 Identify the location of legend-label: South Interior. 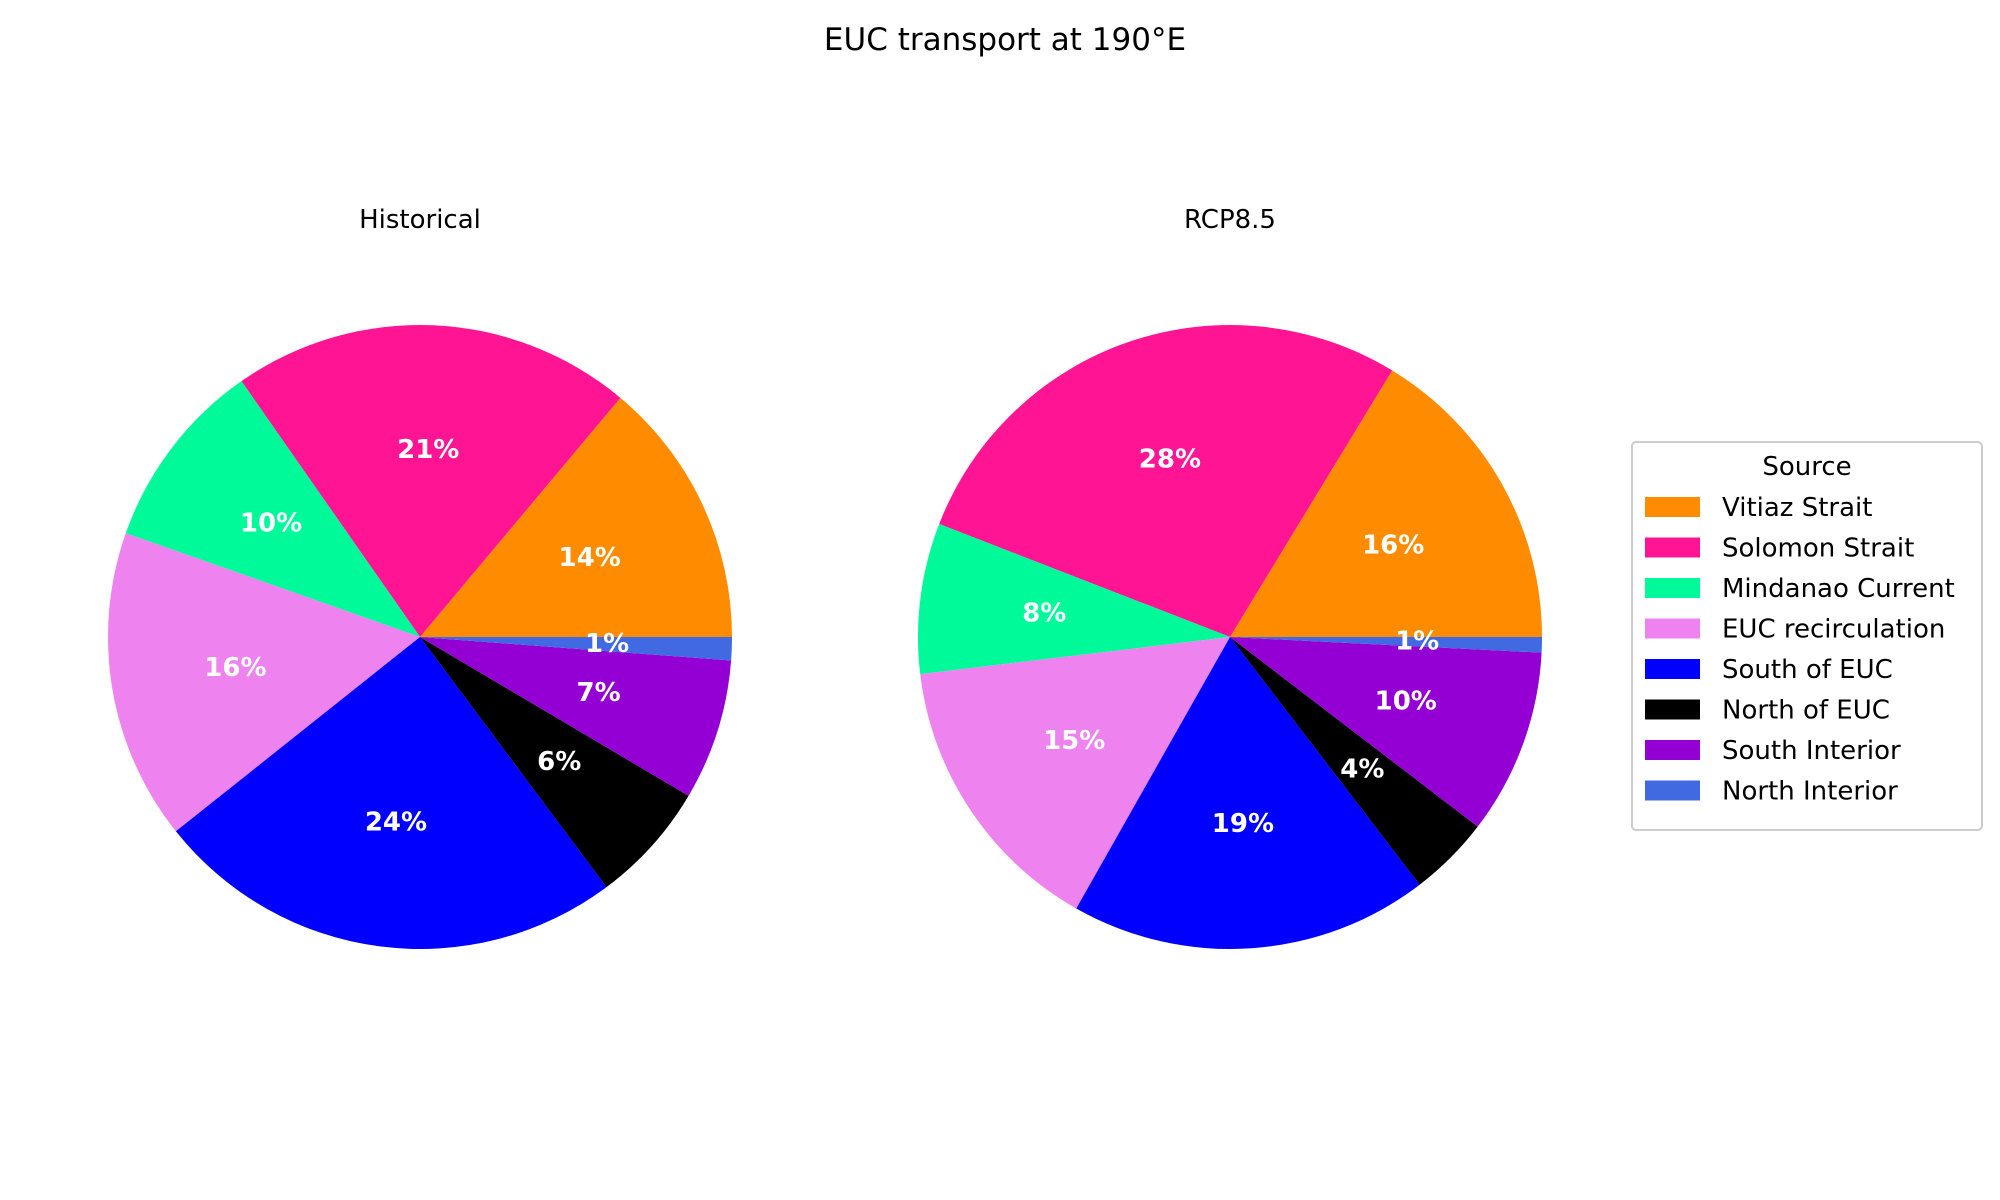
(1811, 751).